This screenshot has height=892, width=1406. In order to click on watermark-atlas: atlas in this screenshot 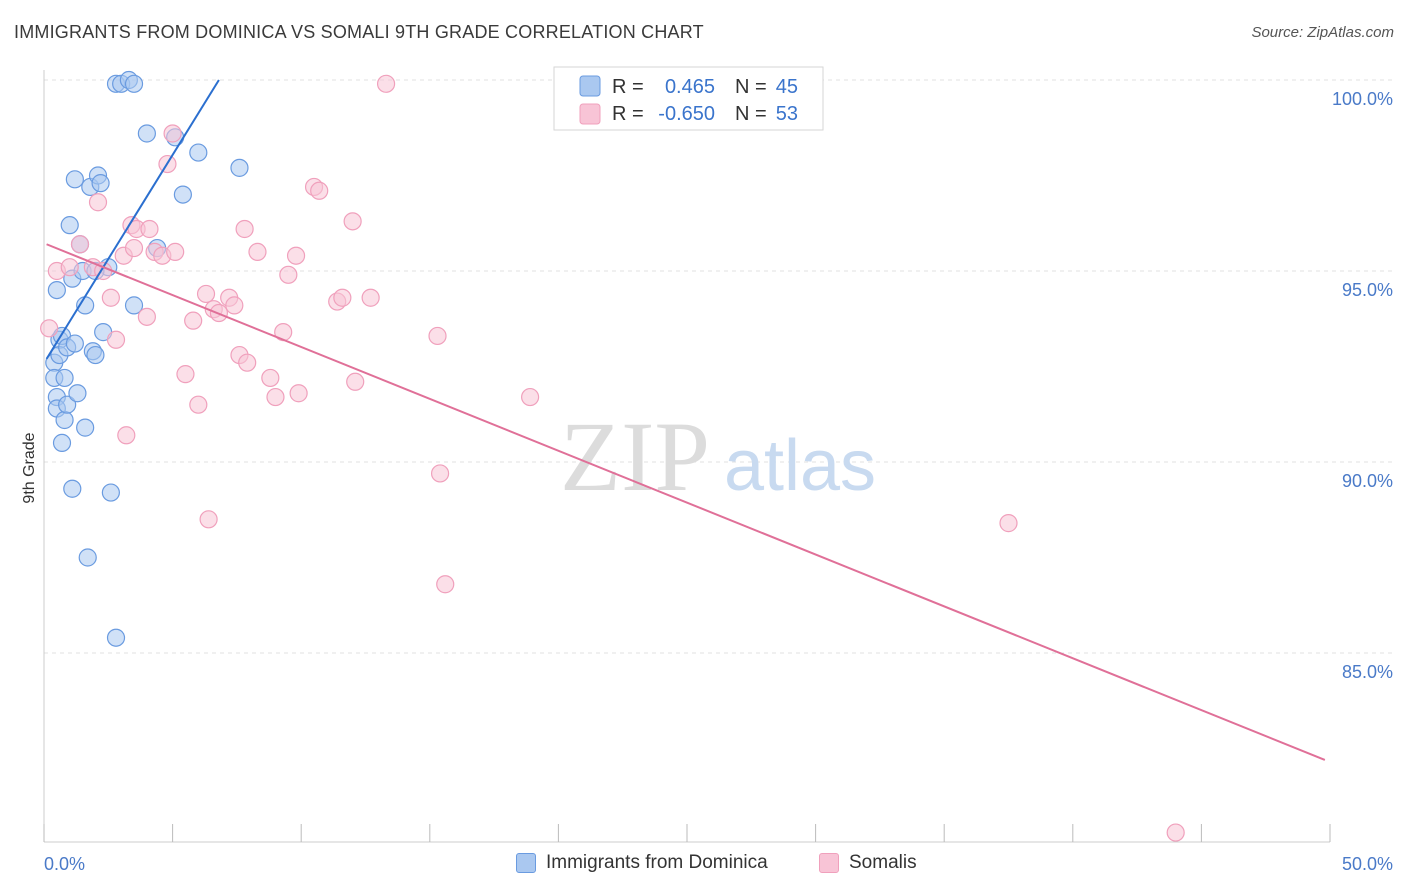, I will do `click(800, 466)`.